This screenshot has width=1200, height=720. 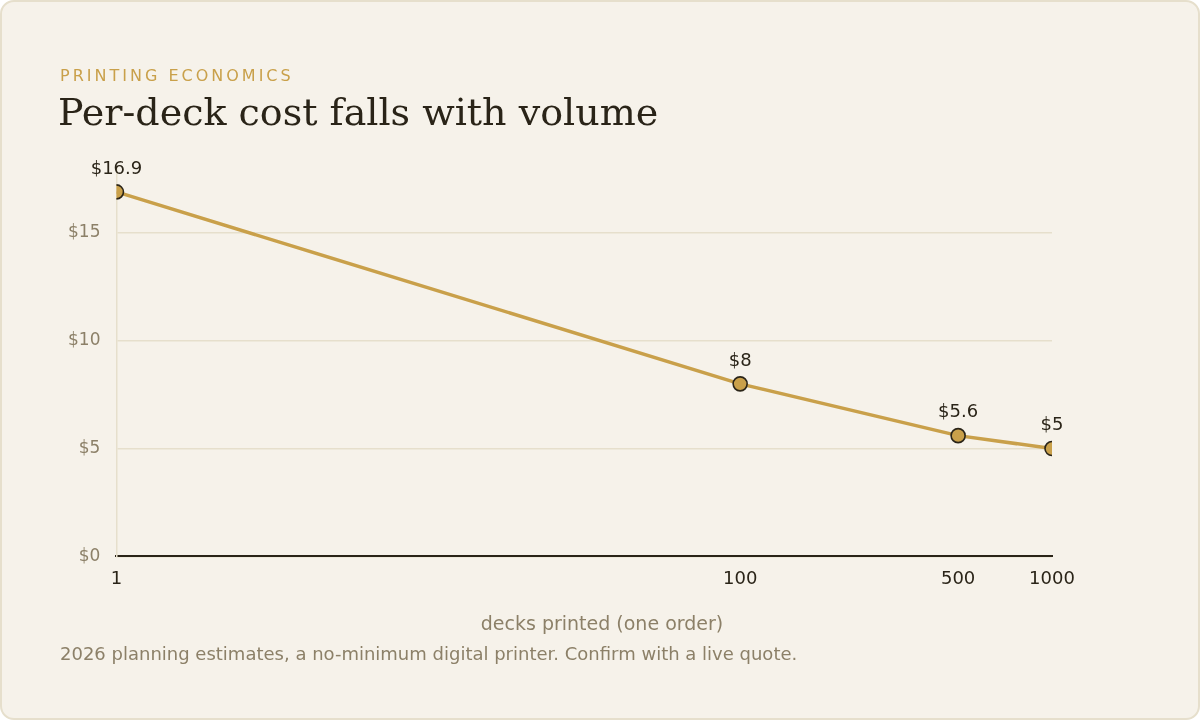 What do you see at coordinates (602, 623) in the screenshot?
I see `x-axis-title: decks printed (one order)` at bounding box center [602, 623].